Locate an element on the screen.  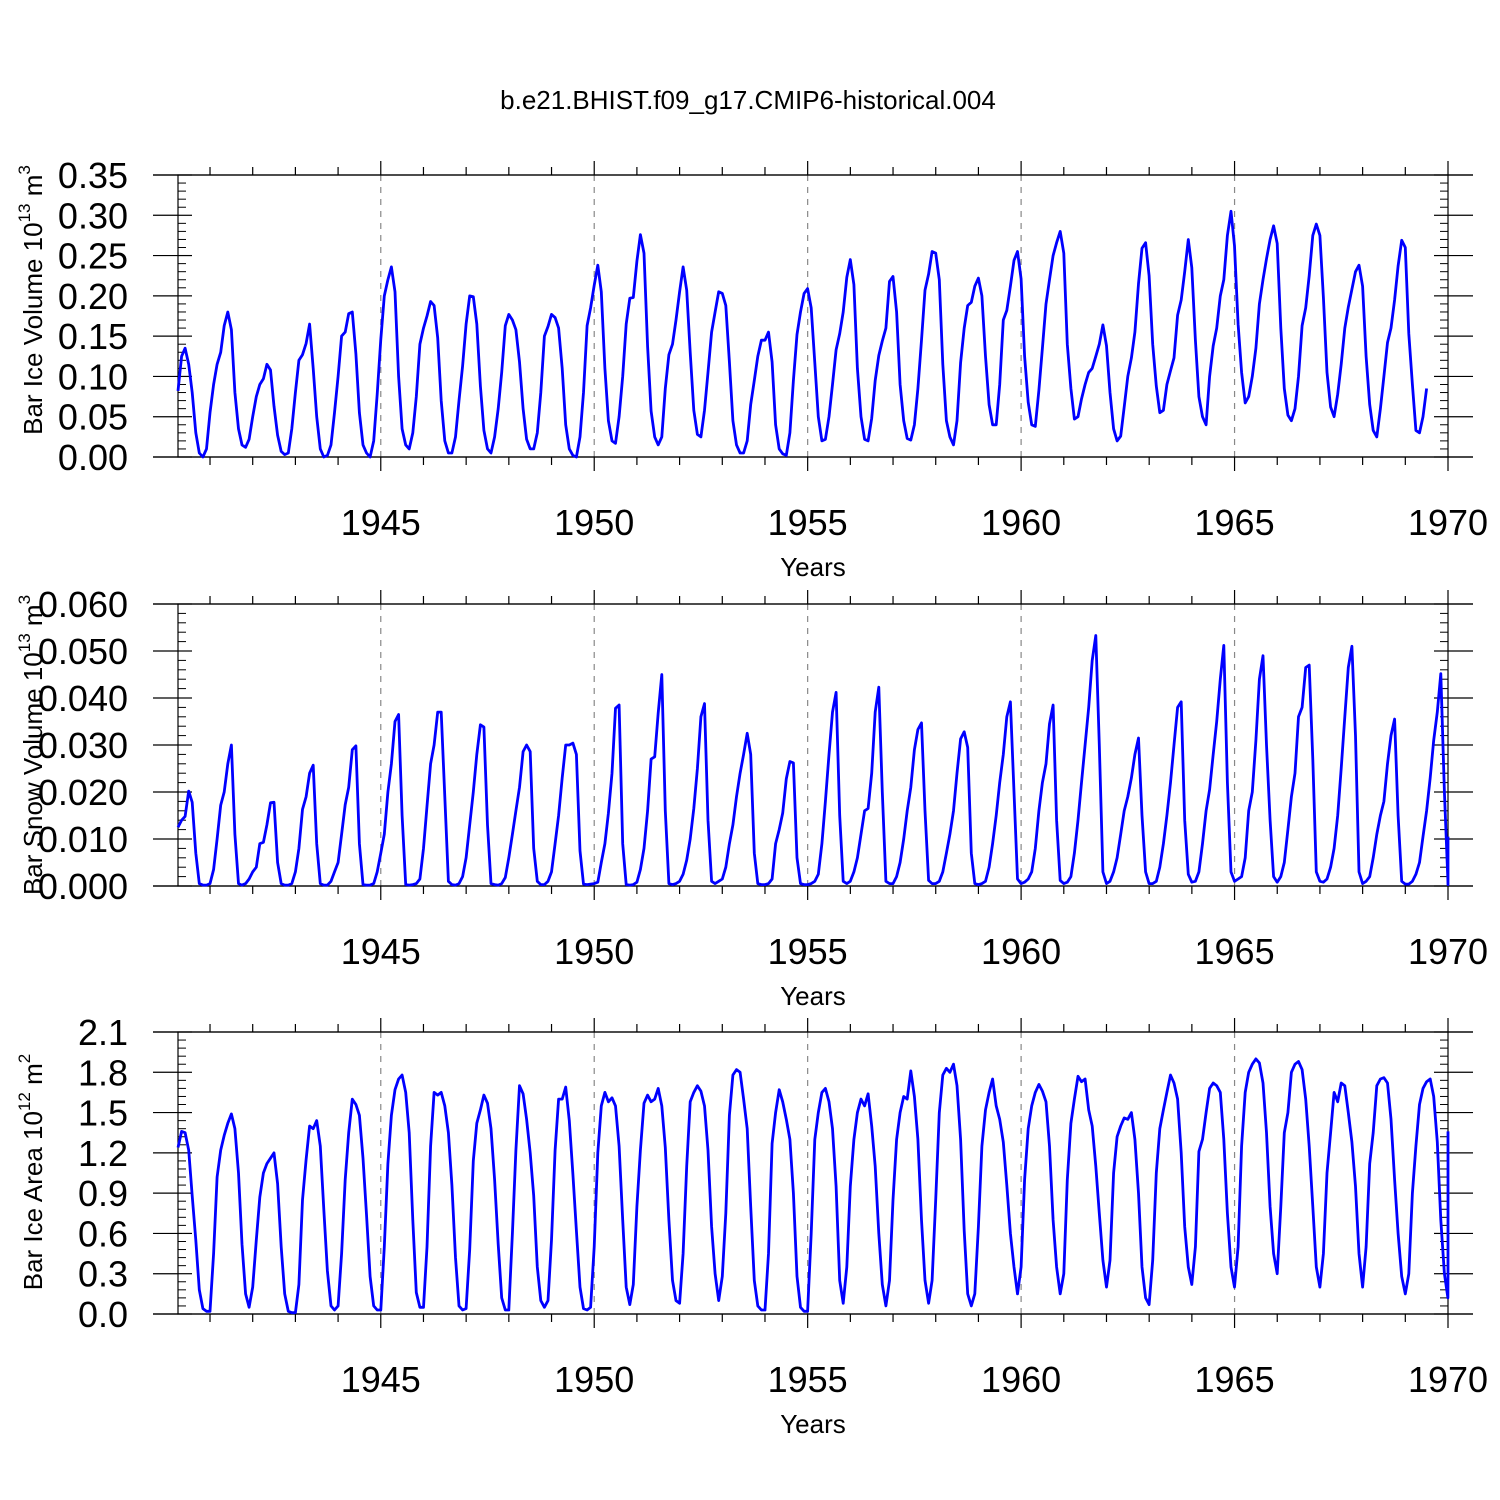
y-tick-label: 1.2 is located at coordinates (103, 1153).